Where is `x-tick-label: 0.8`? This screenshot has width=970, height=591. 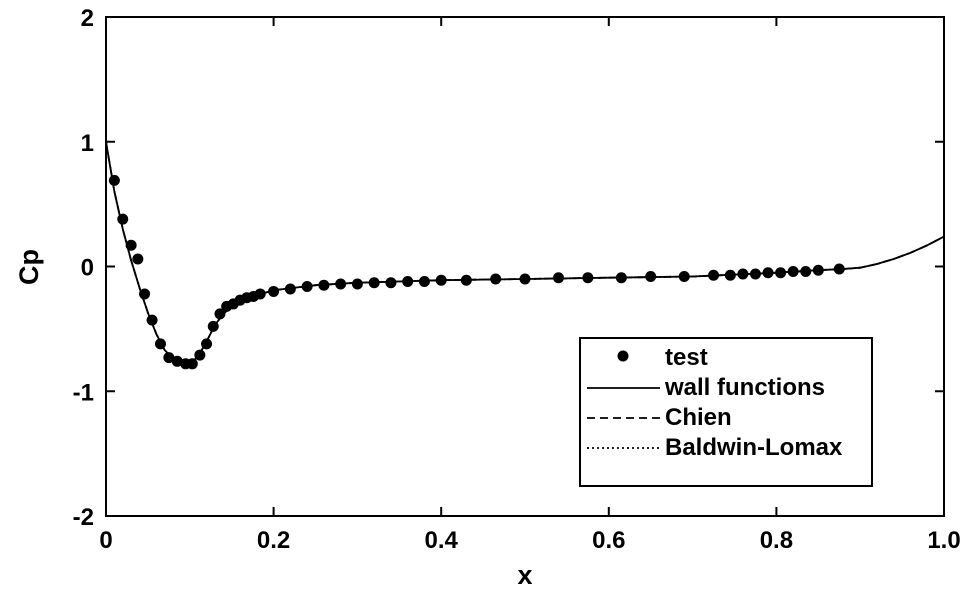 x-tick-label: 0.8 is located at coordinates (776, 540).